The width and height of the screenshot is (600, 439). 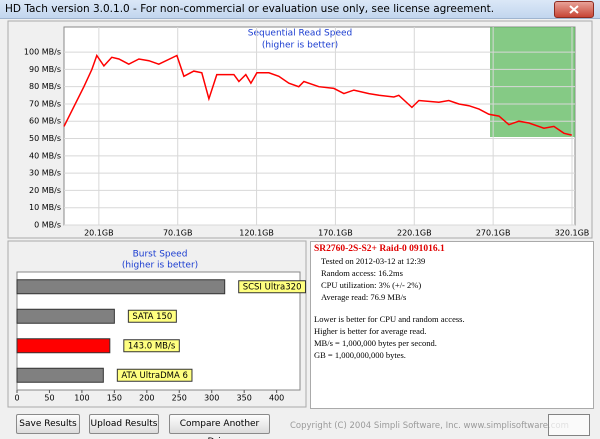 What do you see at coordinates (45, 173) in the screenshot?
I see `y-tick-label: 30 MB/s` at bounding box center [45, 173].